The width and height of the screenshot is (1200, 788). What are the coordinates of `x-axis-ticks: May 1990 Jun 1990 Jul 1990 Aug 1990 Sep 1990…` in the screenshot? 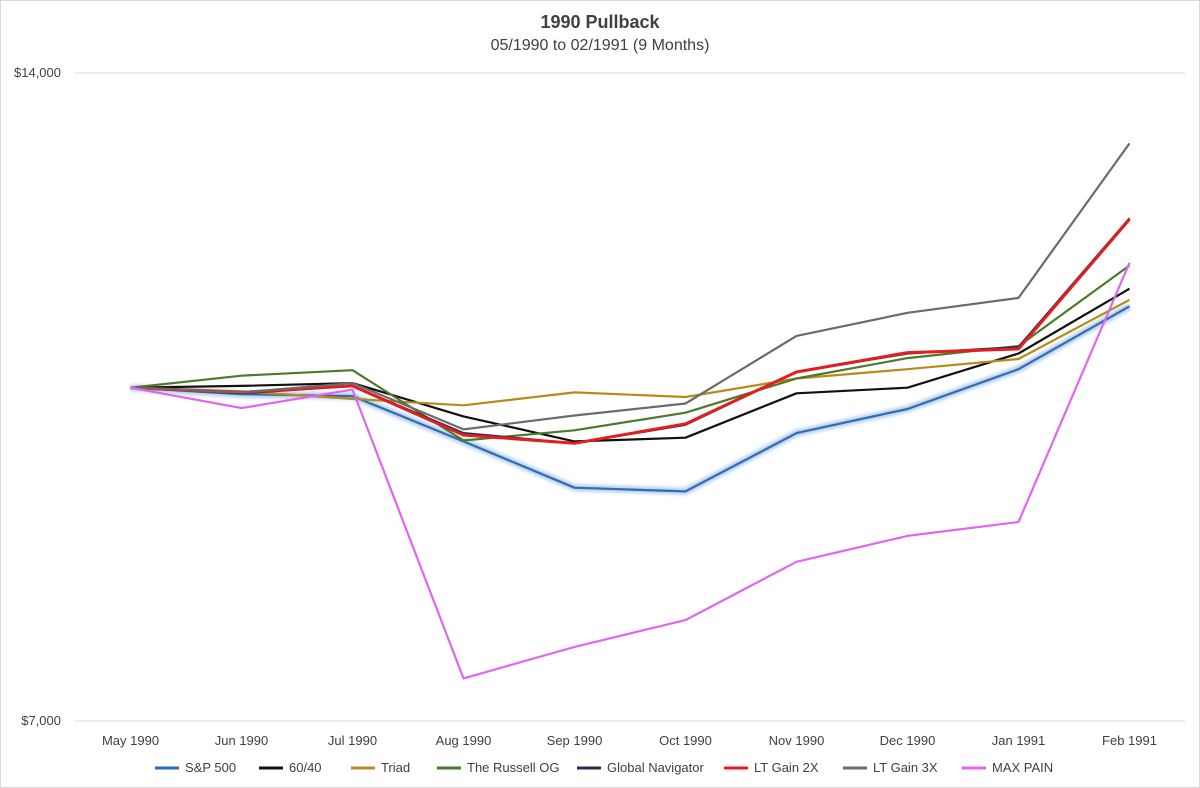 It's located at (629, 740).